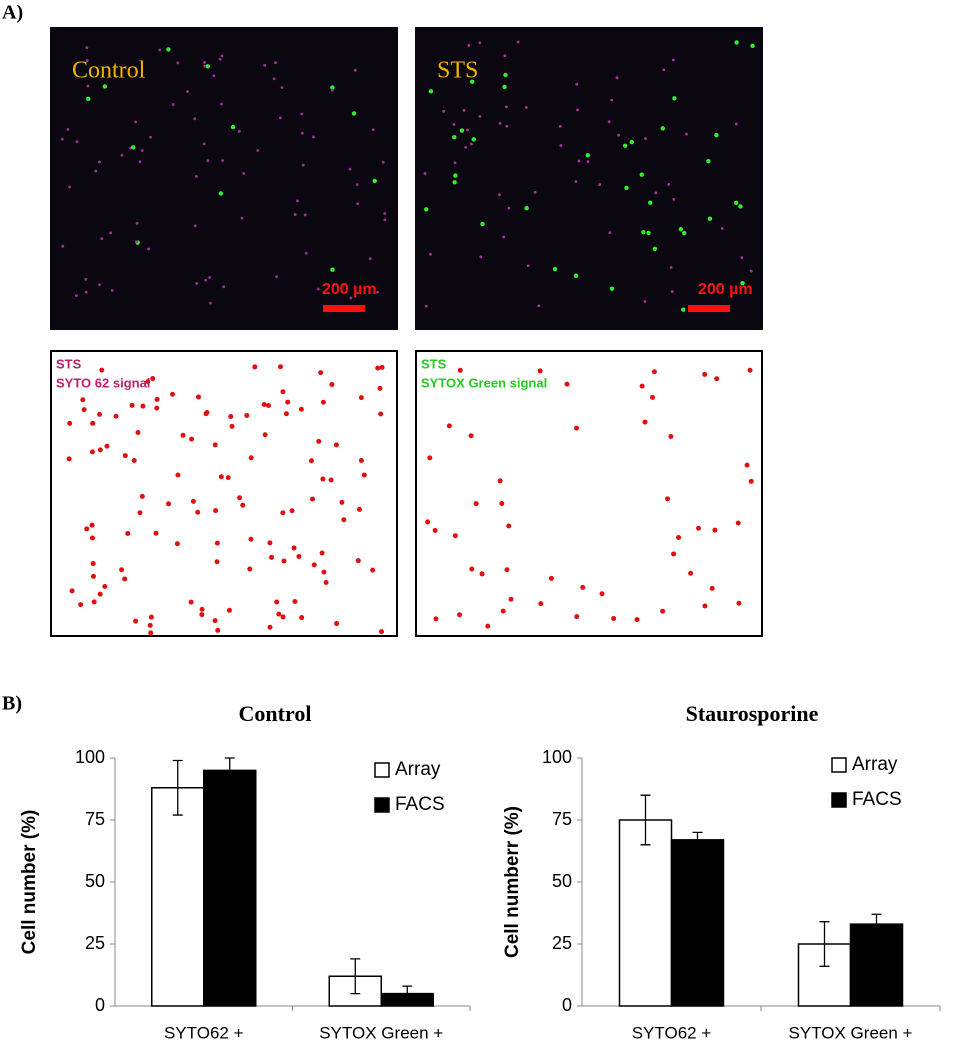 The image size is (956, 1050). Describe the element at coordinates (95, 943) in the screenshot. I see `y-tick-label: 25` at that location.